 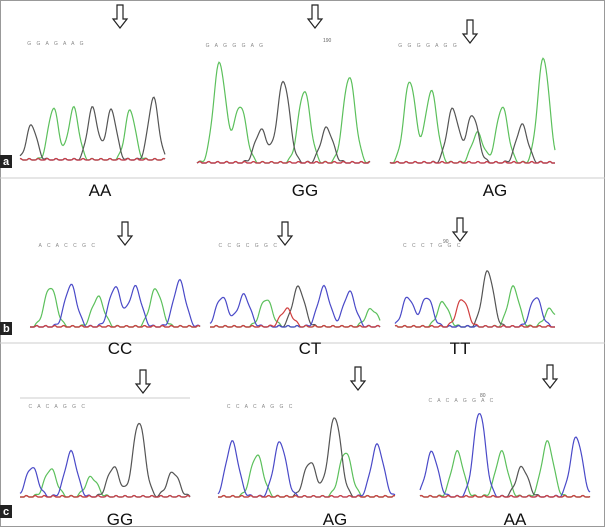 I want to click on base-calls: C C C T G G C, so click(x=432, y=246).